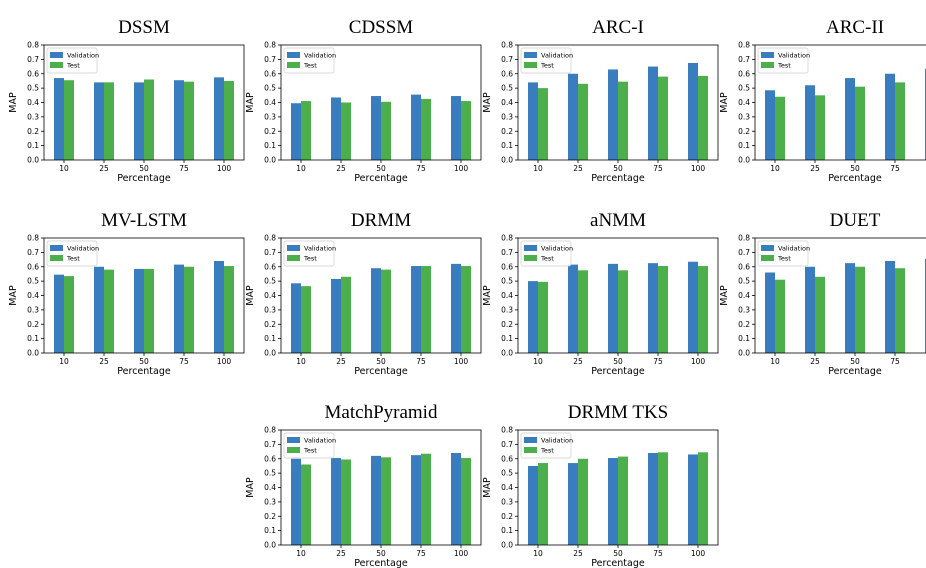 This screenshot has height=568, width=926. What do you see at coordinates (381, 412) in the screenshot?
I see `chart-title: MatchPyramid` at bounding box center [381, 412].